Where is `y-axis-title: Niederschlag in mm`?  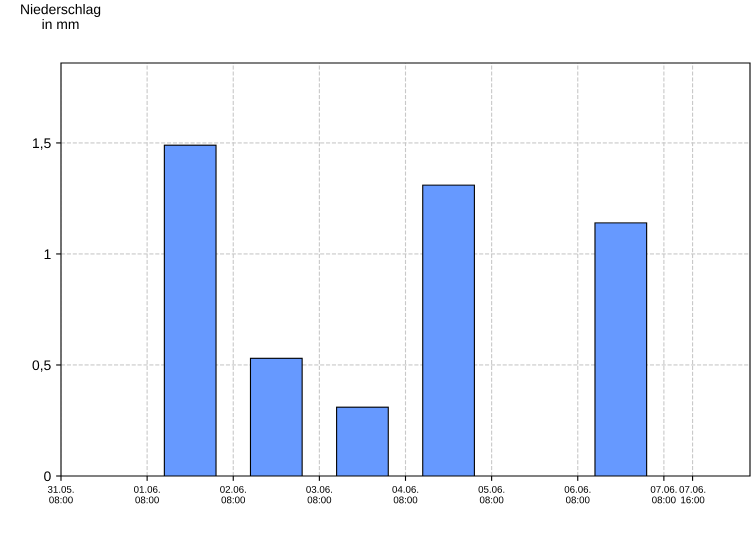
y-axis-title: Niederschlag in mm is located at coordinates (60, 17).